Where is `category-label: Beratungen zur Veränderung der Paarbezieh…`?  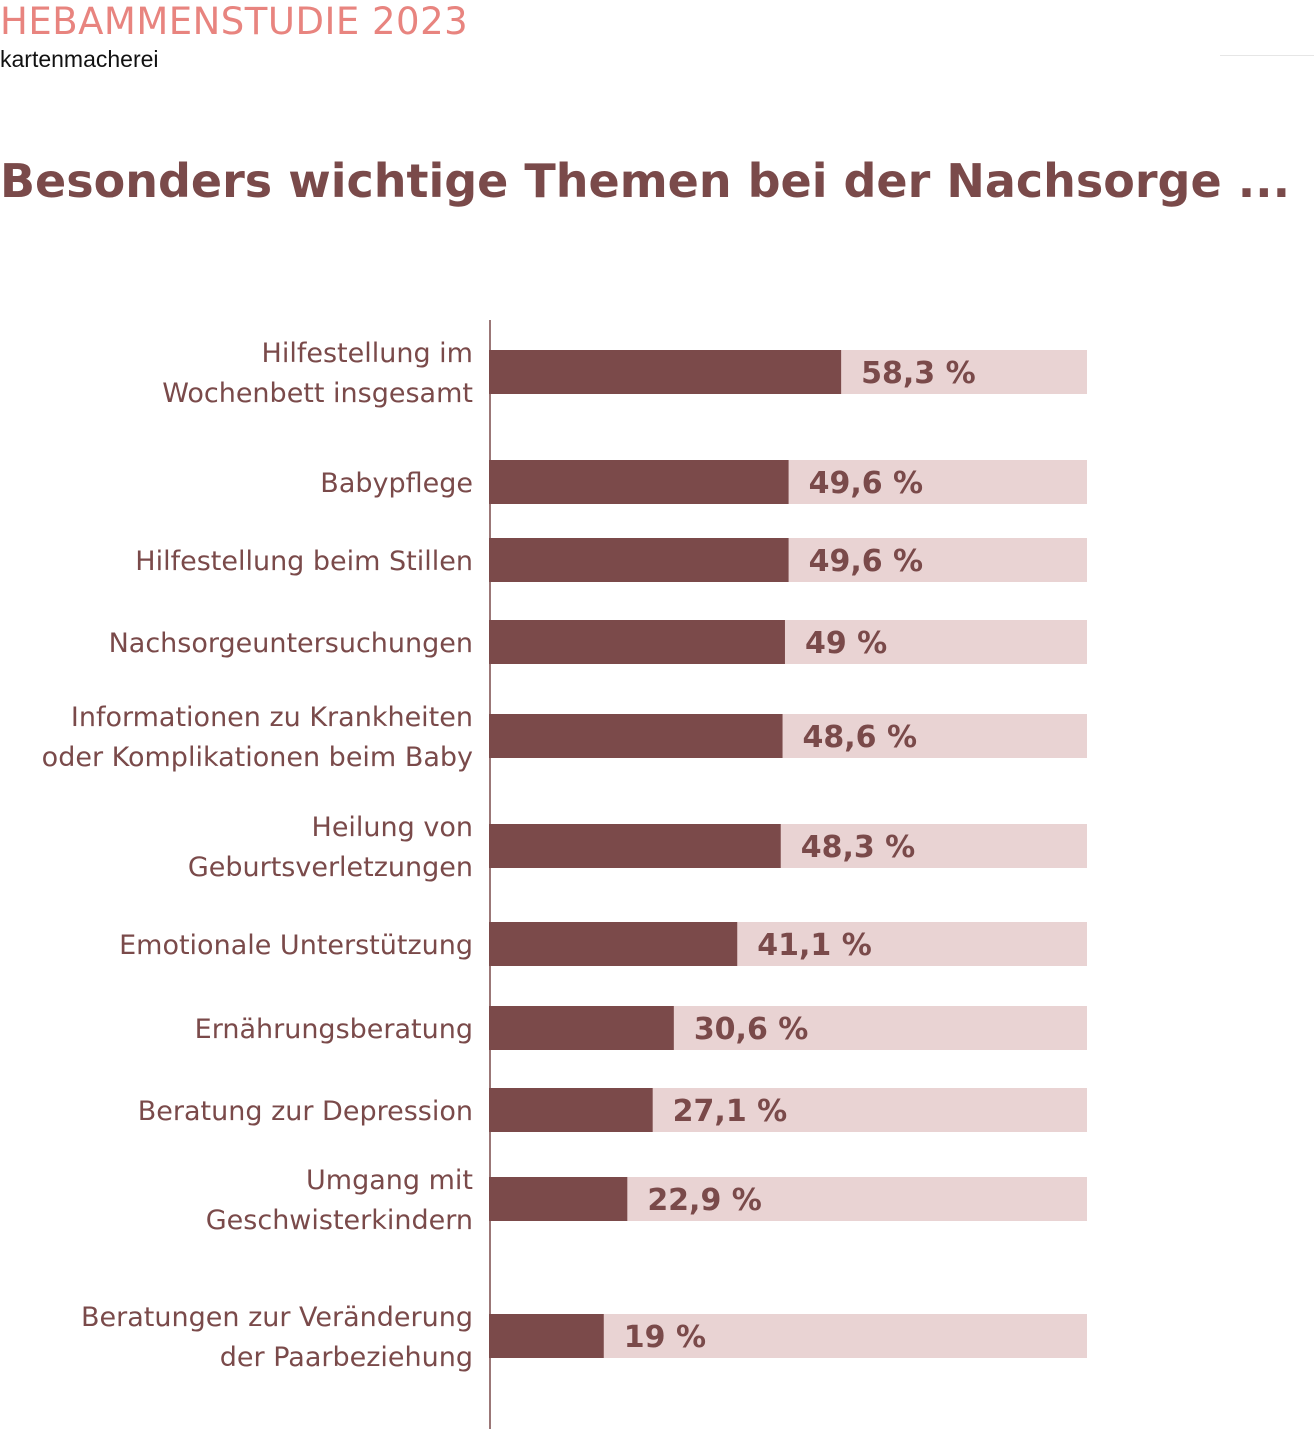 category-label: Beratungen zur Veränderung der Paarbezieh… is located at coordinates (277, 1337).